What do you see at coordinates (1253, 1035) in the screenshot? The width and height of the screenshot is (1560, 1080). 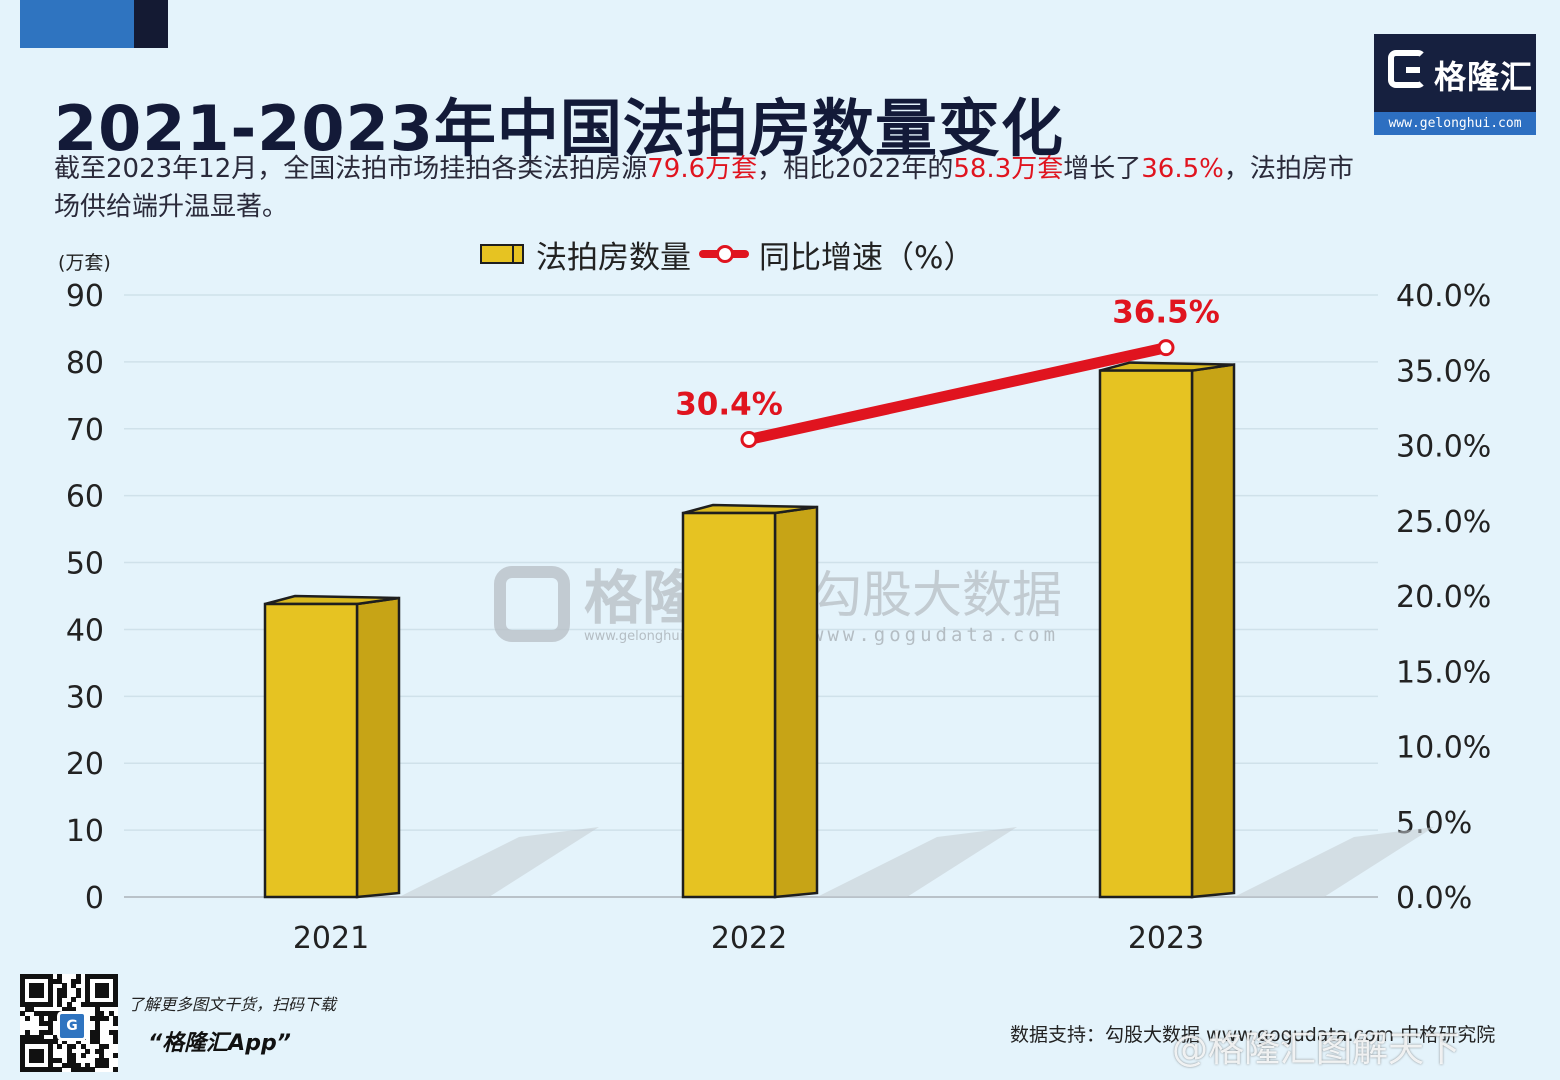 I see `data-source: 数据支持：勾股大数据 www.gogudata.com 中格研究院` at bounding box center [1253, 1035].